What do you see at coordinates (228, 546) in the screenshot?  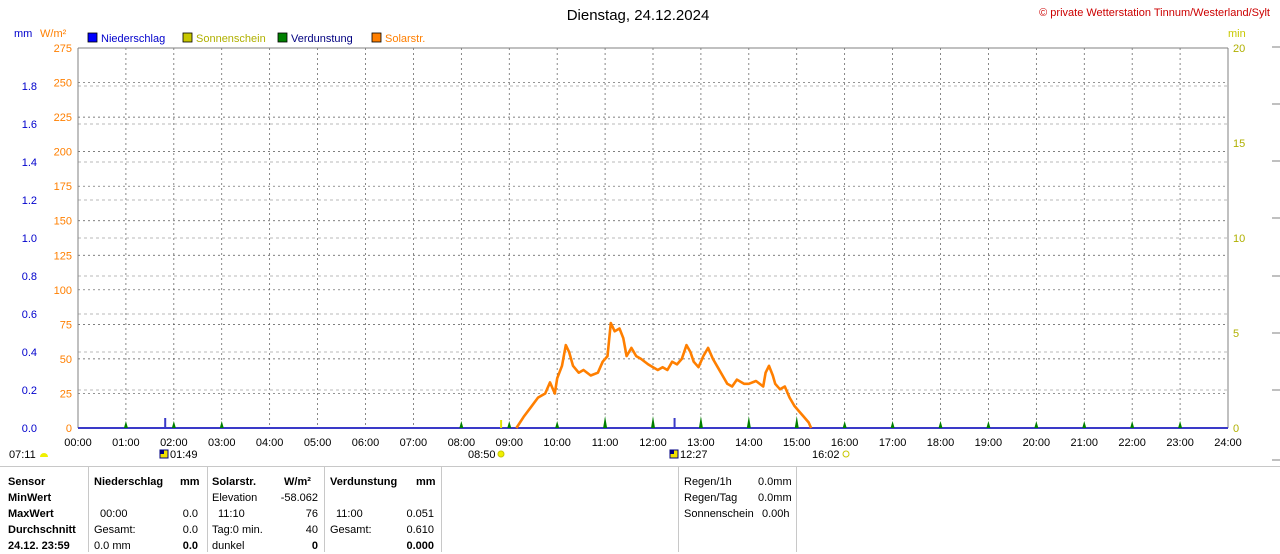 I see `solar-state: dunkel` at bounding box center [228, 546].